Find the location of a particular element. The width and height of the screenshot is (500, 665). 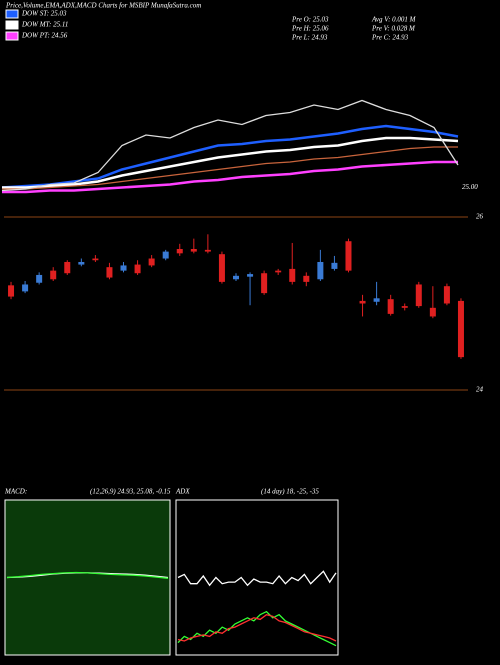

panel-subtitle: (12,26,9) 24.93, 25.08, -0.15 is located at coordinates (130, 492).